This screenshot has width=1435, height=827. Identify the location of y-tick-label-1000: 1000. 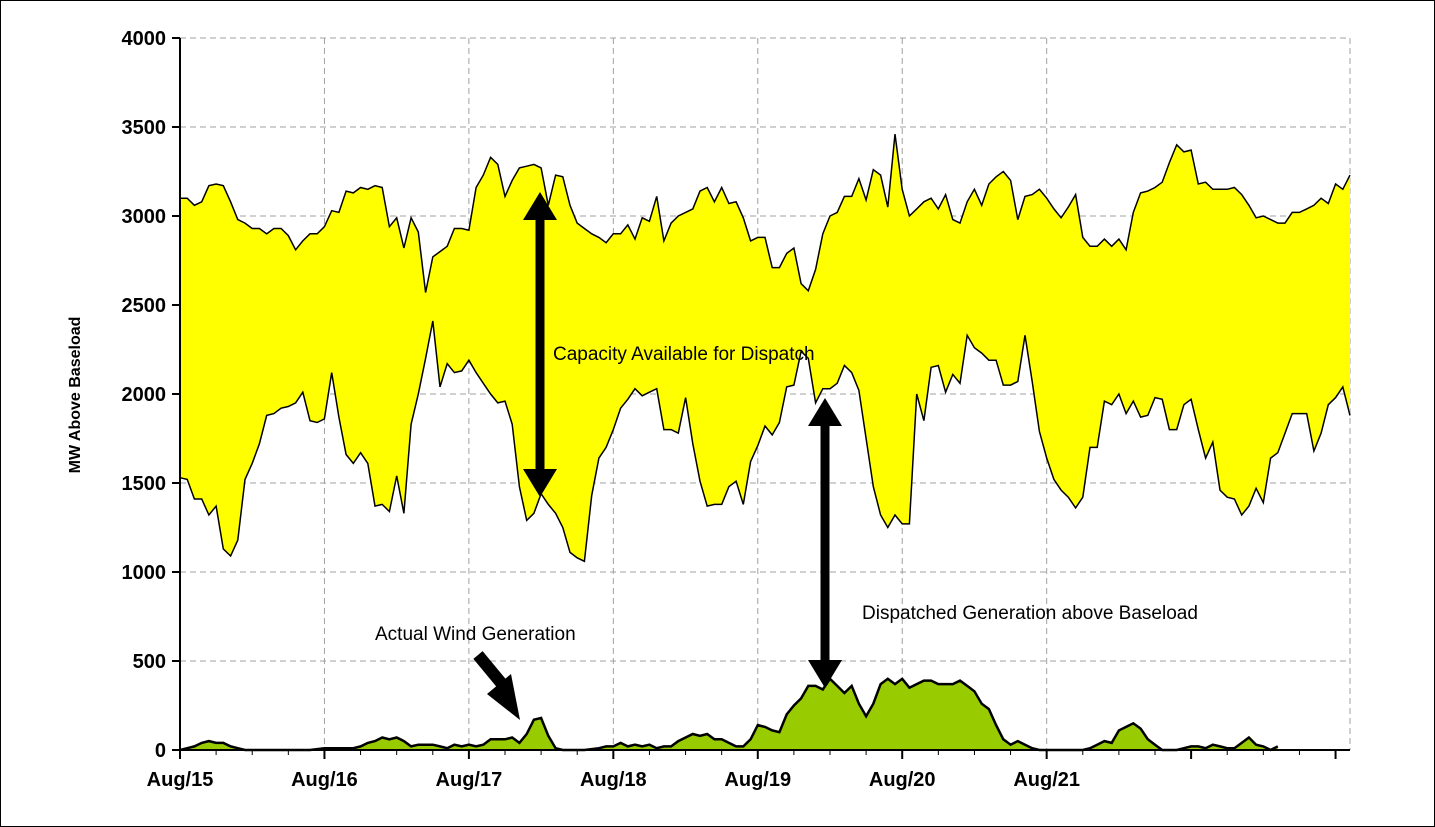
(144, 573).